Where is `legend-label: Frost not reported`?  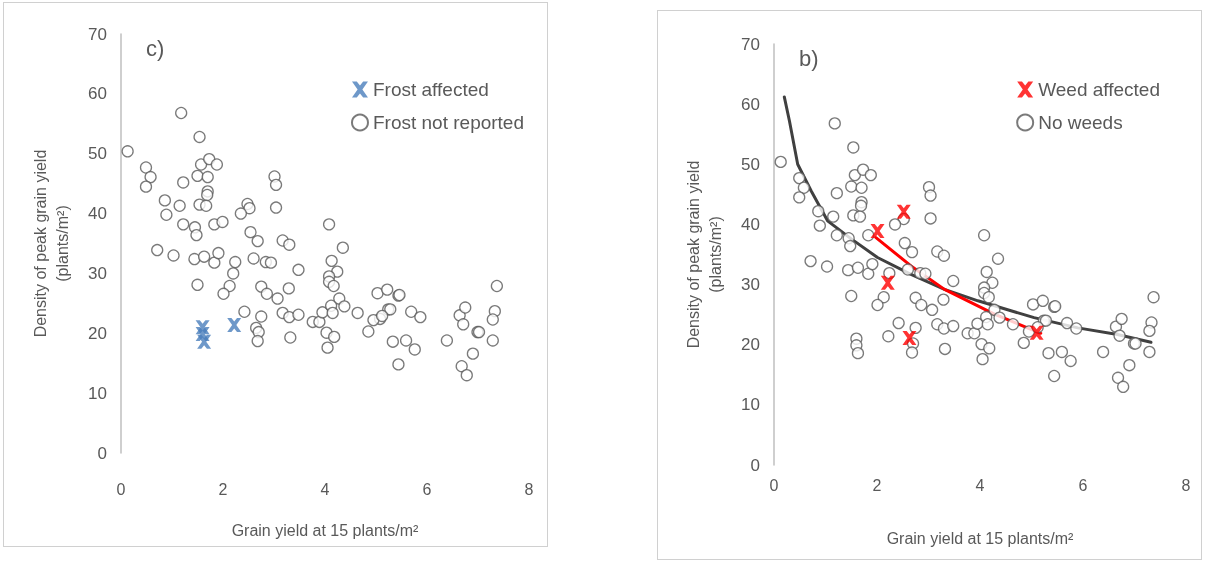
legend-label: Frost not reported is located at coordinates (448, 122).